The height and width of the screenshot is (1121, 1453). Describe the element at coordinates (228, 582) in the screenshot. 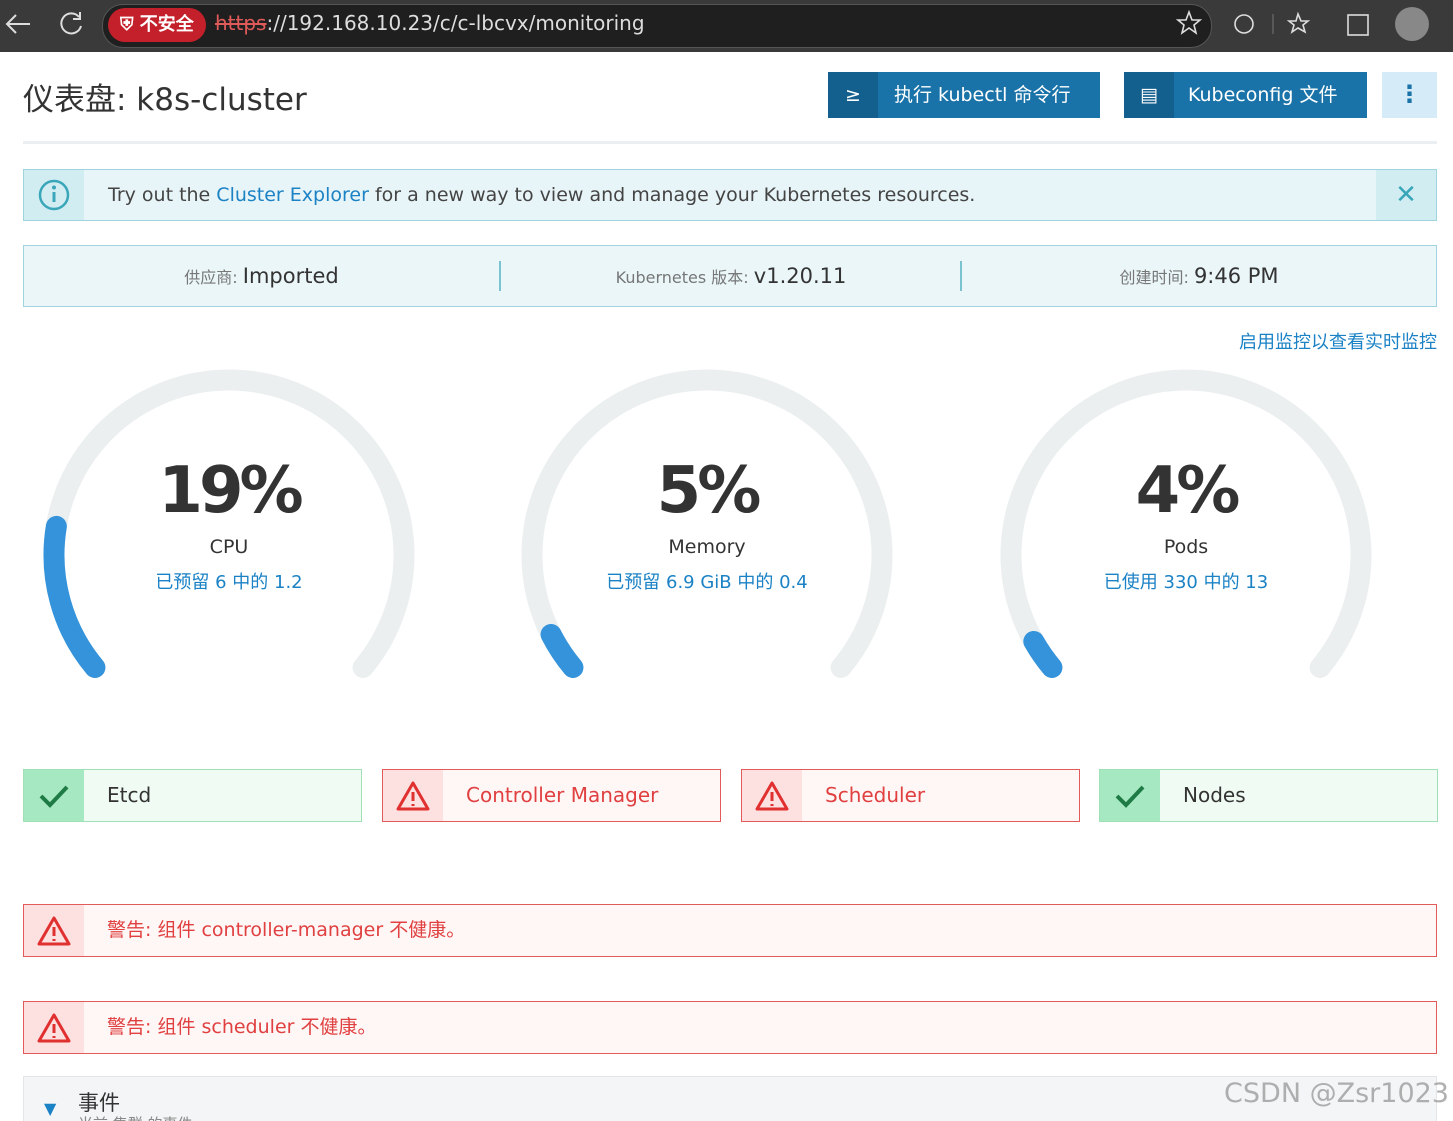

I see `gauge-detail: 已预留 6 中的 1.2` at that location.